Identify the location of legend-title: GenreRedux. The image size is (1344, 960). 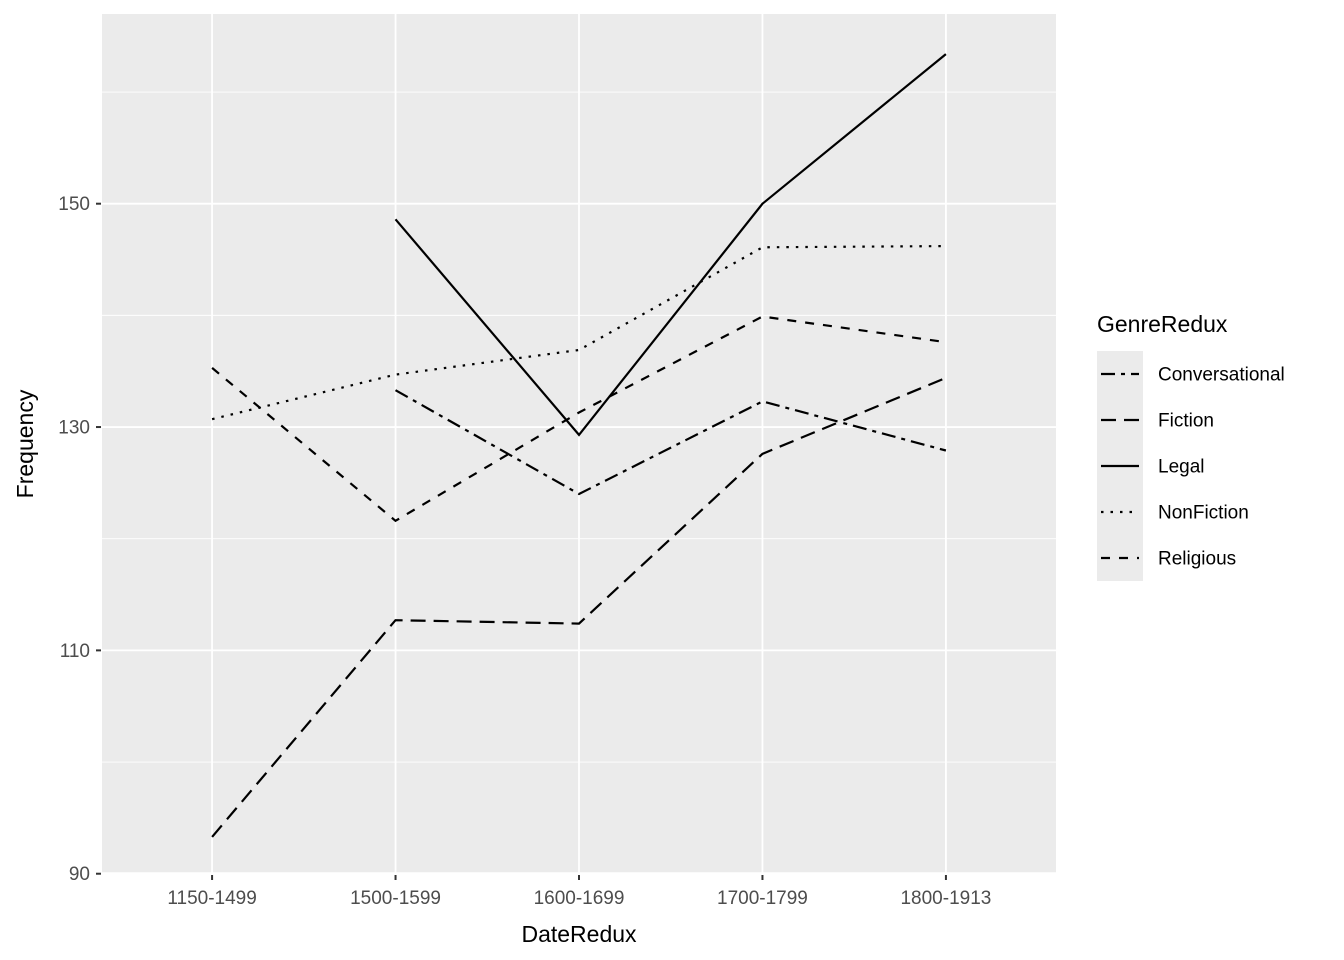
(1162, 324).